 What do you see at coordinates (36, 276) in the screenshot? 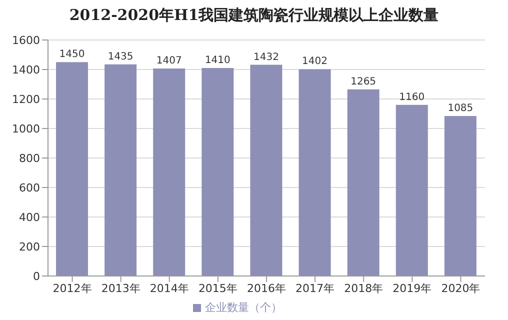
I see `y-tick-label: 0` at bounding box center [36, 276].